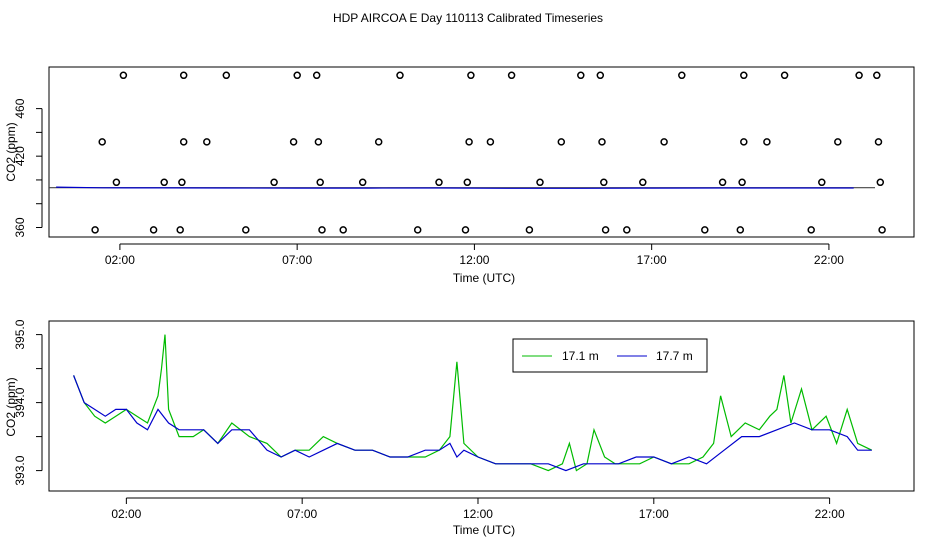 The image size is (936, 540). What do you see at coordinates (126, 514) in the screenshot?
I see `bottom-x-tick-label: 02:00` at bounding box center [126, 514].